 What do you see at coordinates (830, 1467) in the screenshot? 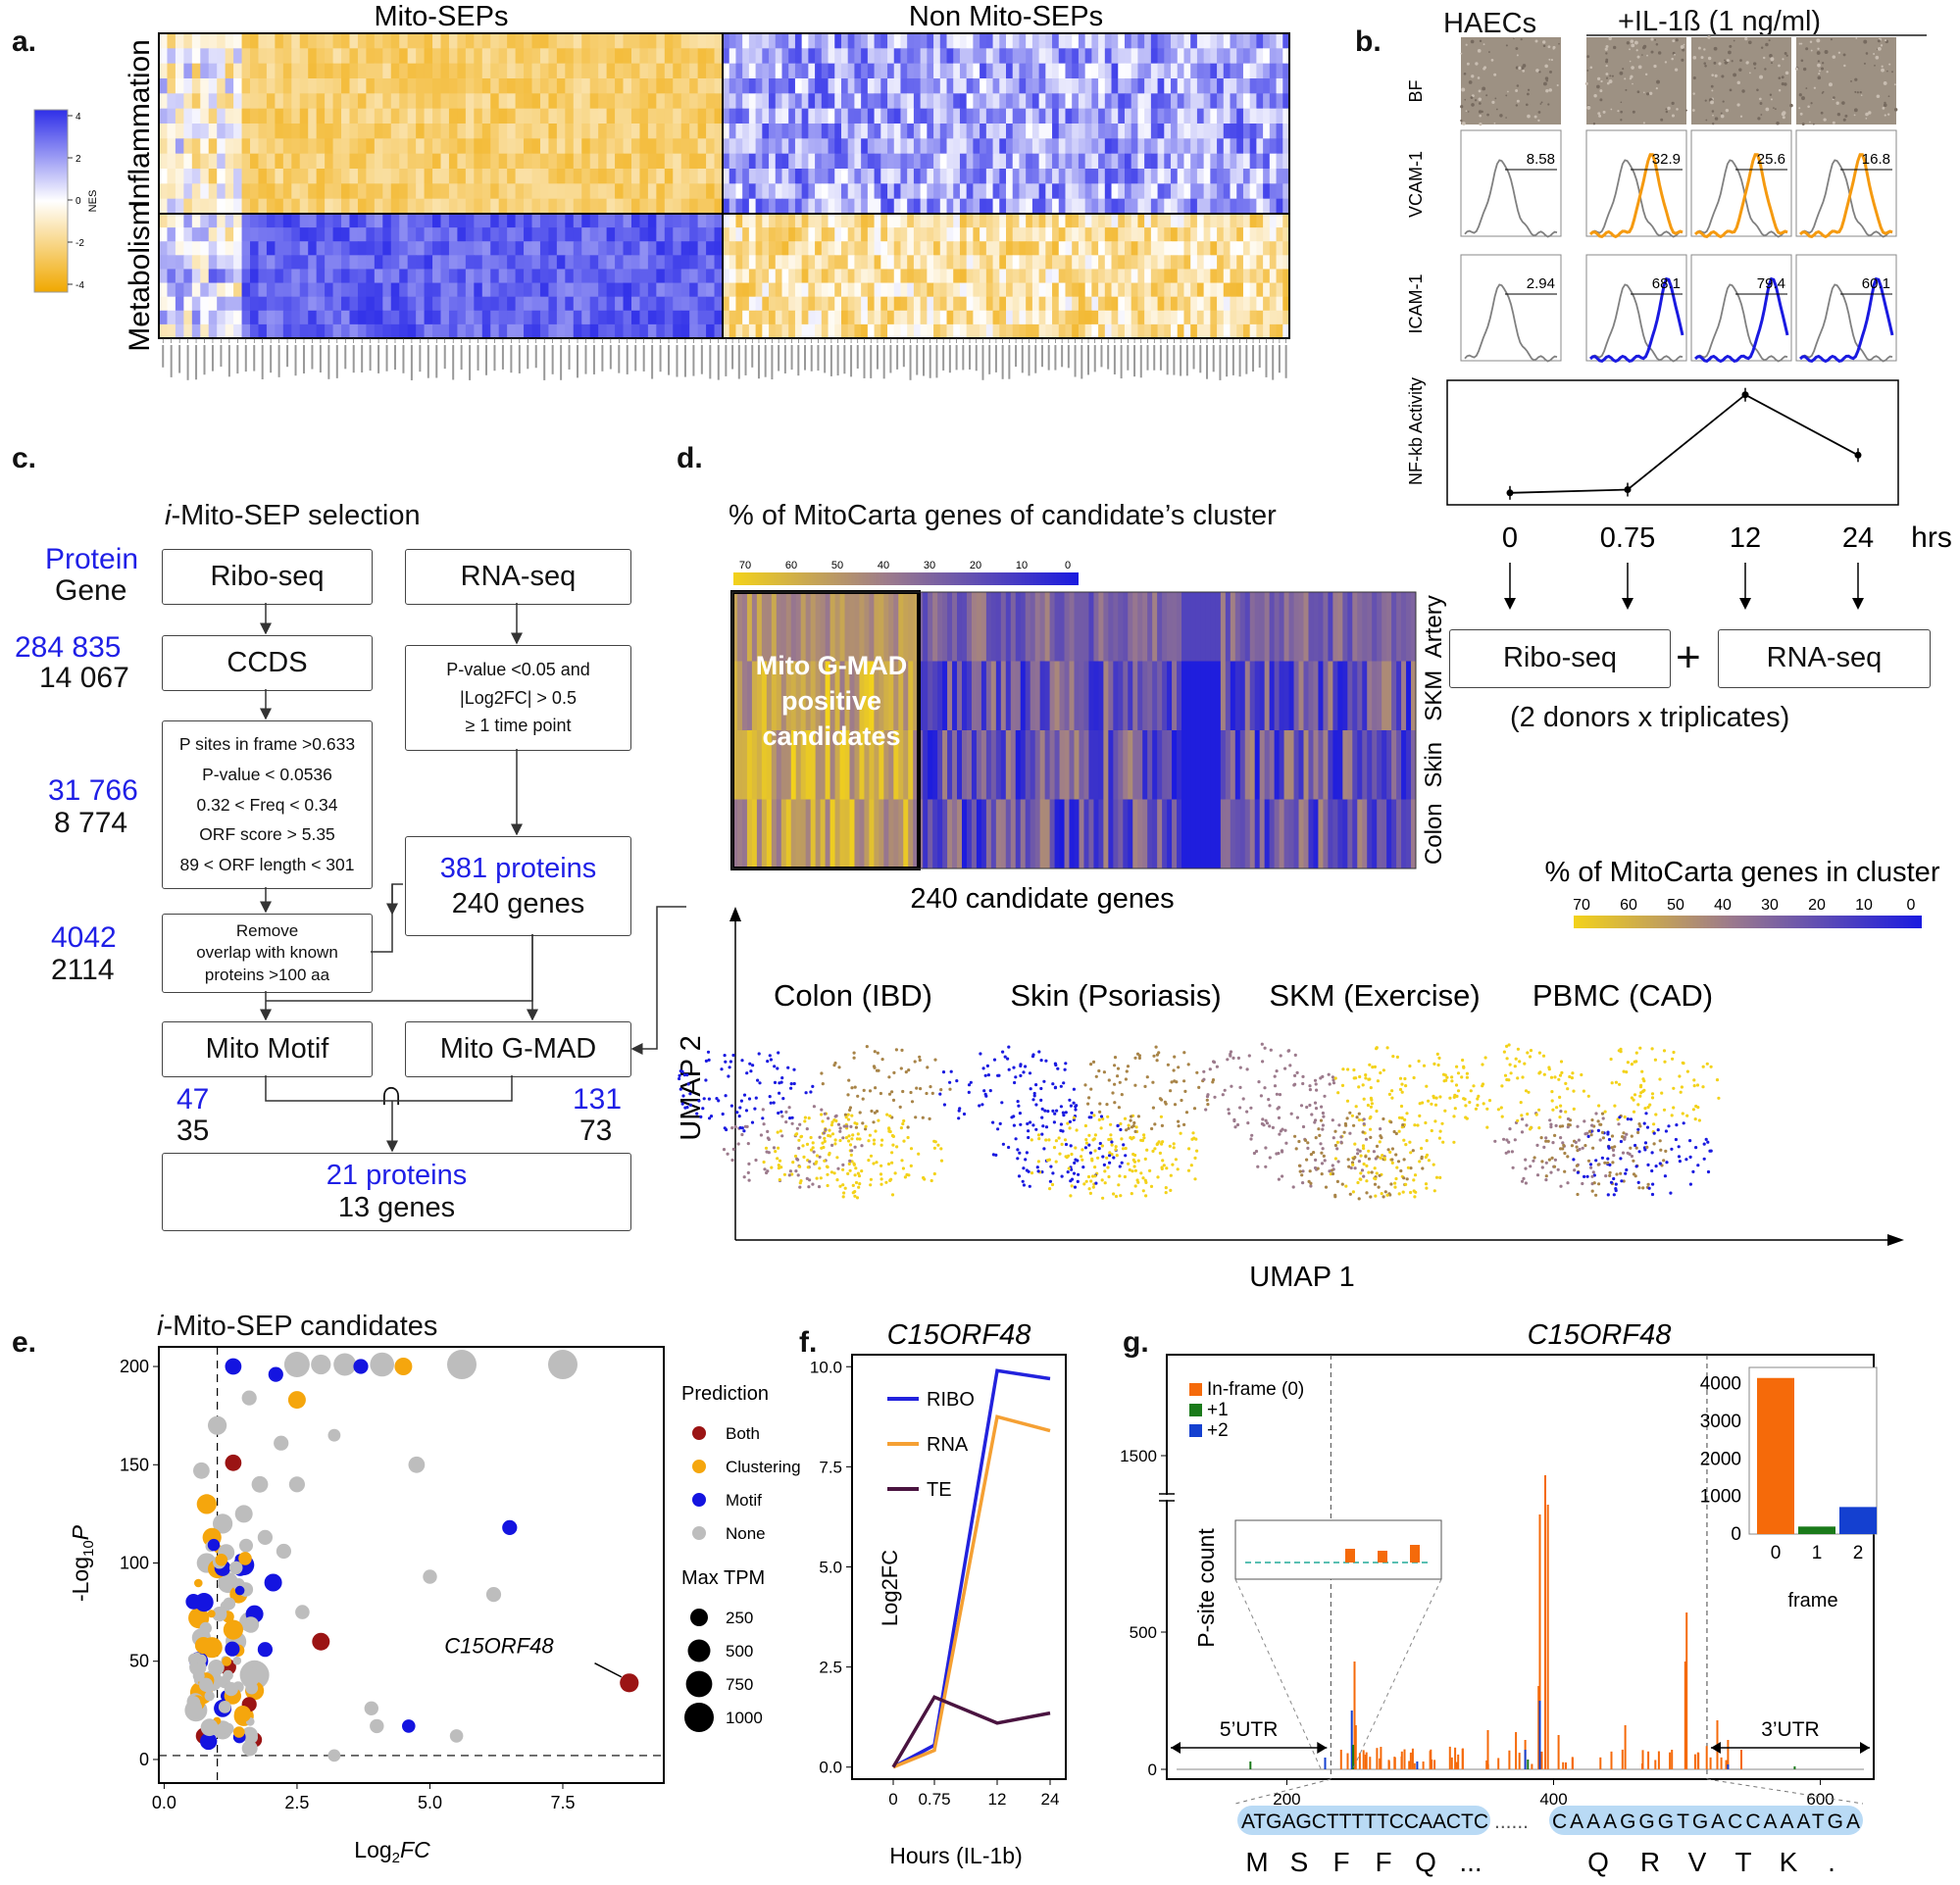
I see `line-ytick: 7.5` at bounding box center [830, 1467].